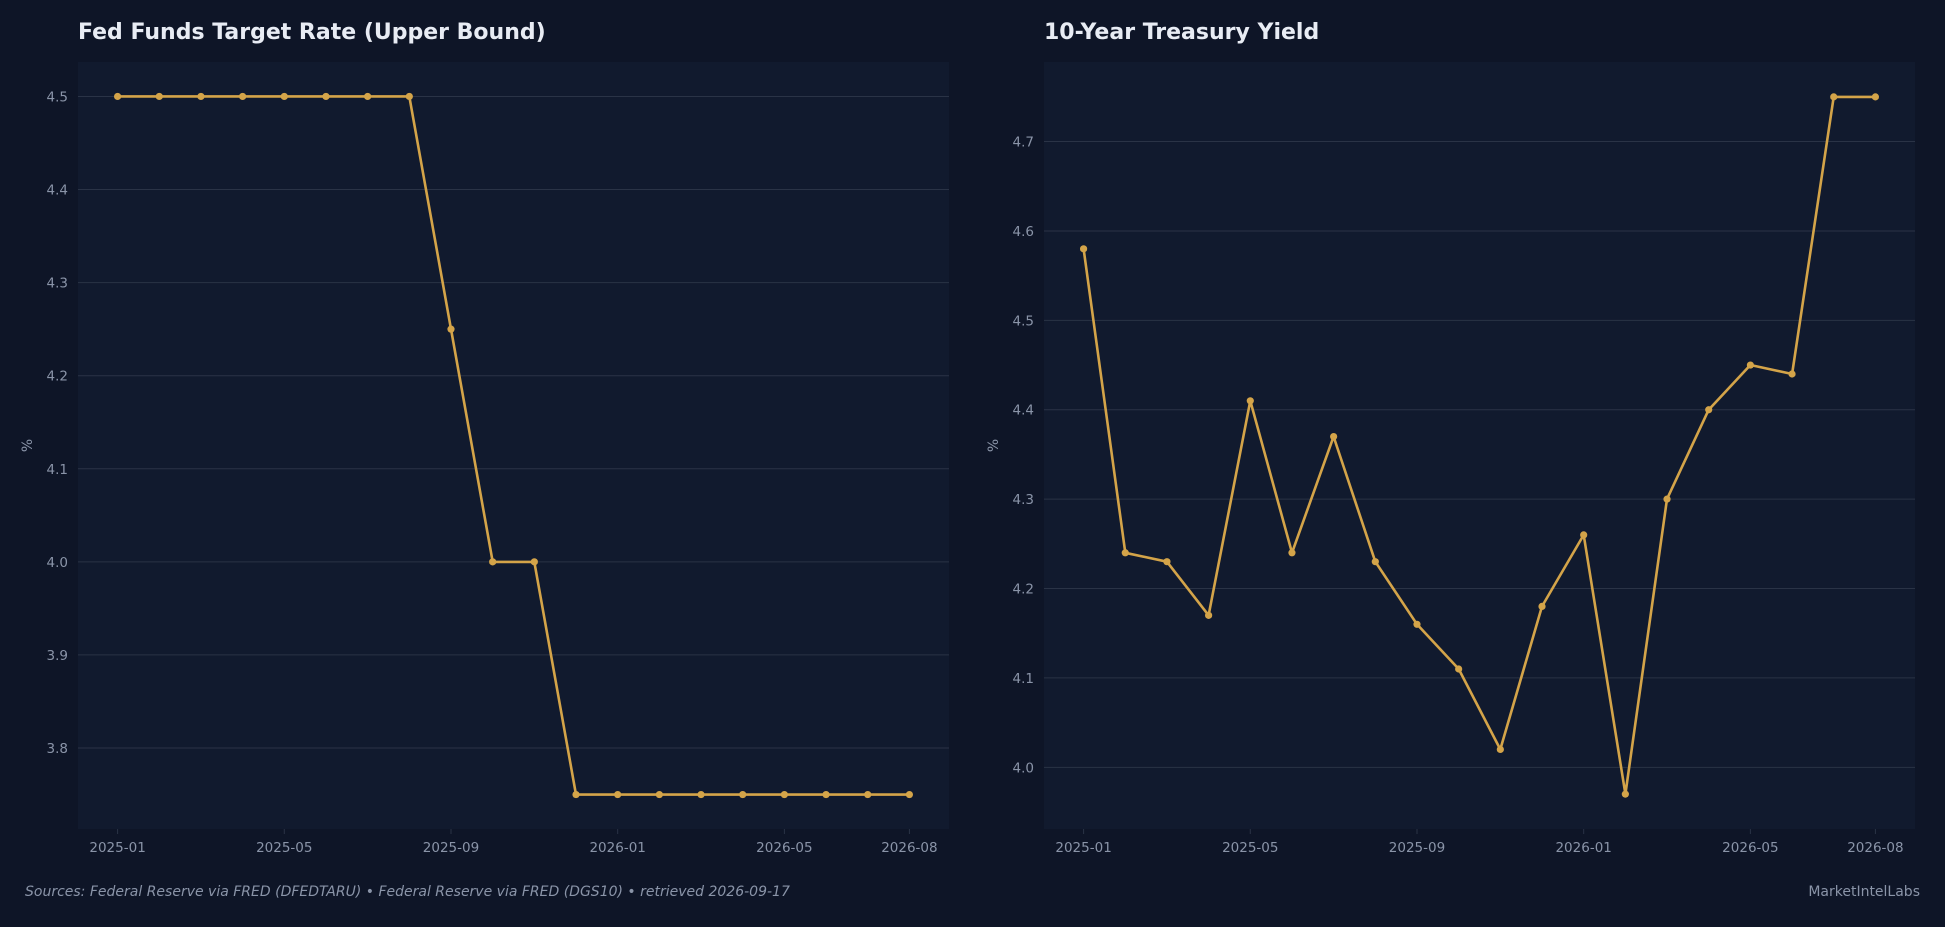 This screenshot has height=927, width=1945. What do you see at coordinates (57, 656) in the screenshot?
I see `fed-funds-y-tick-label: 3.9` at bounding box center [57, 656].